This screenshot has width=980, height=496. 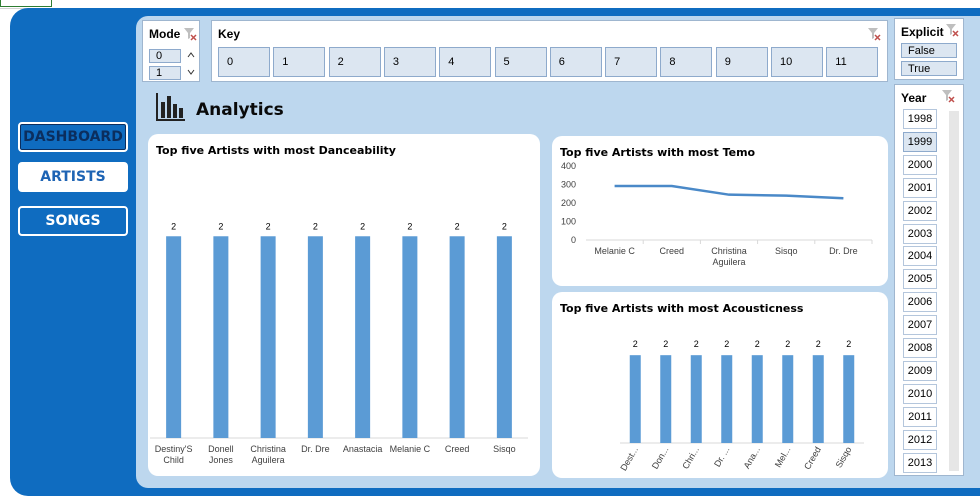 I want to click on year-option-2000: 2000, so click(x=920, y=164).